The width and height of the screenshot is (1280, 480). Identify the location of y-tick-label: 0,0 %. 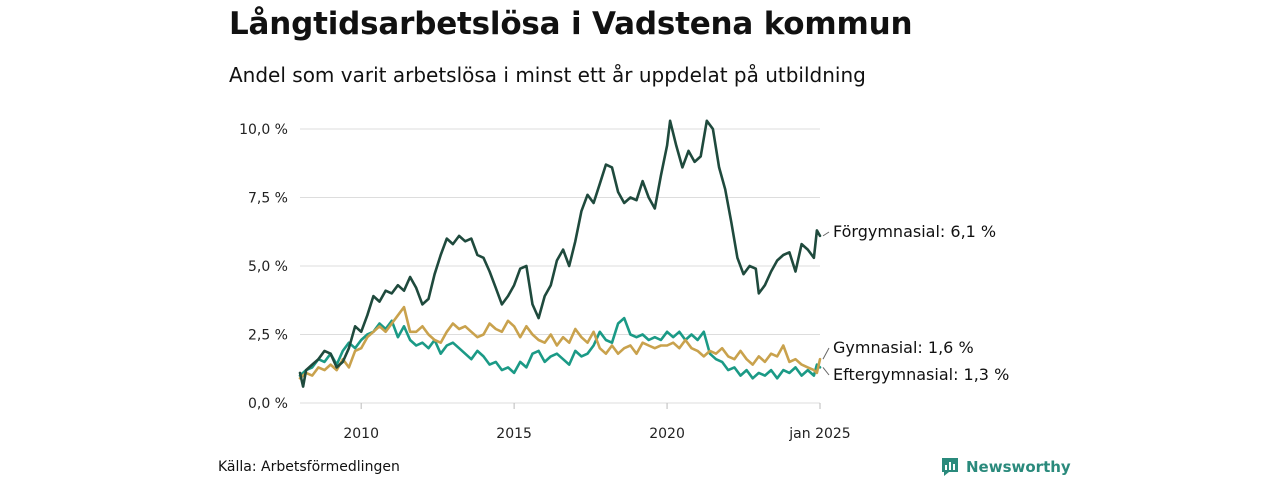
(268, 404).